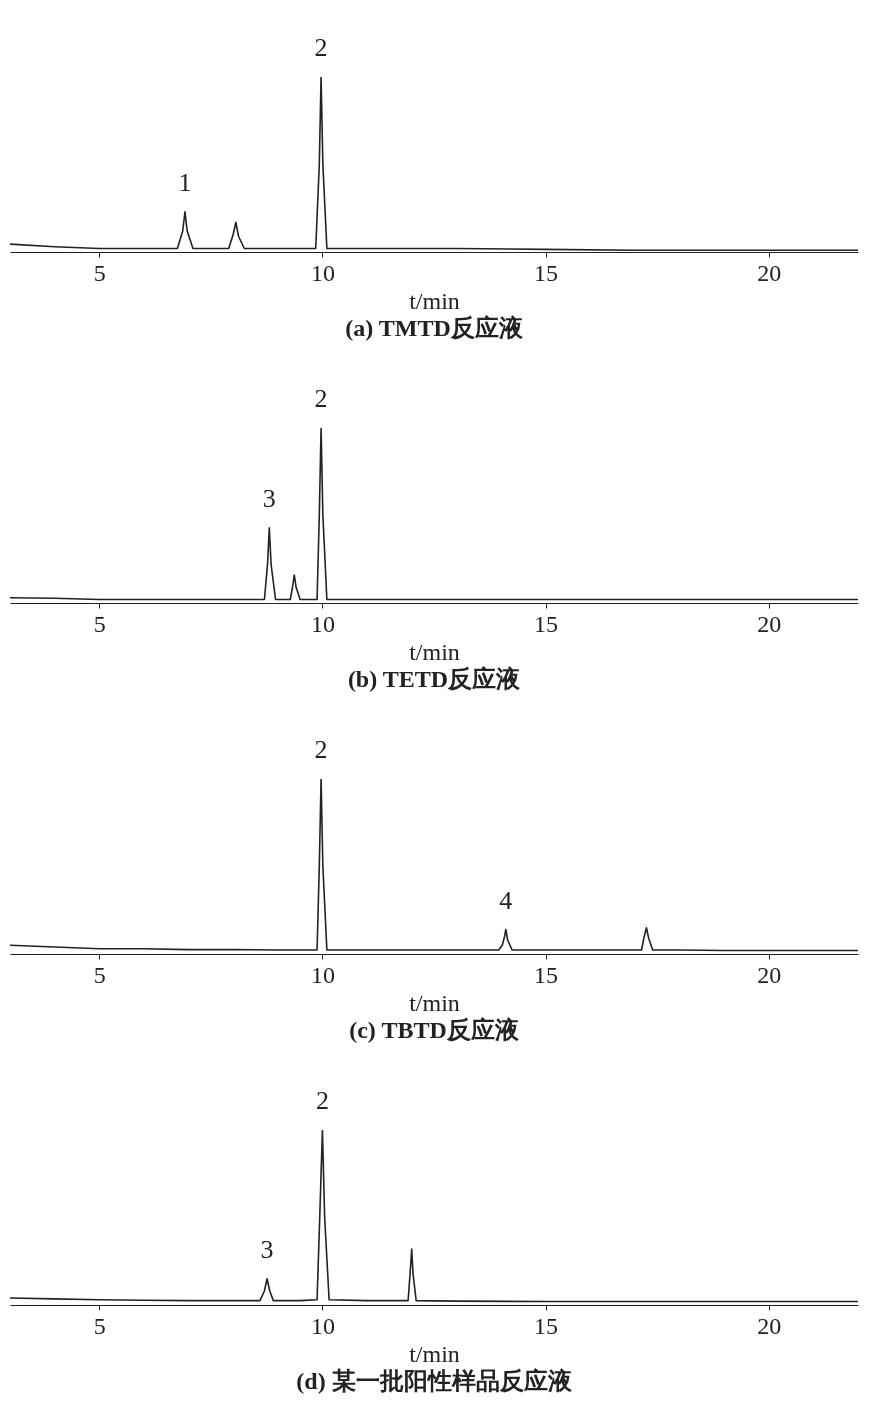 Image resolution: width=872 pixels, height=1428 pixels. I want to click on annotation: 4, so click(506, 900).